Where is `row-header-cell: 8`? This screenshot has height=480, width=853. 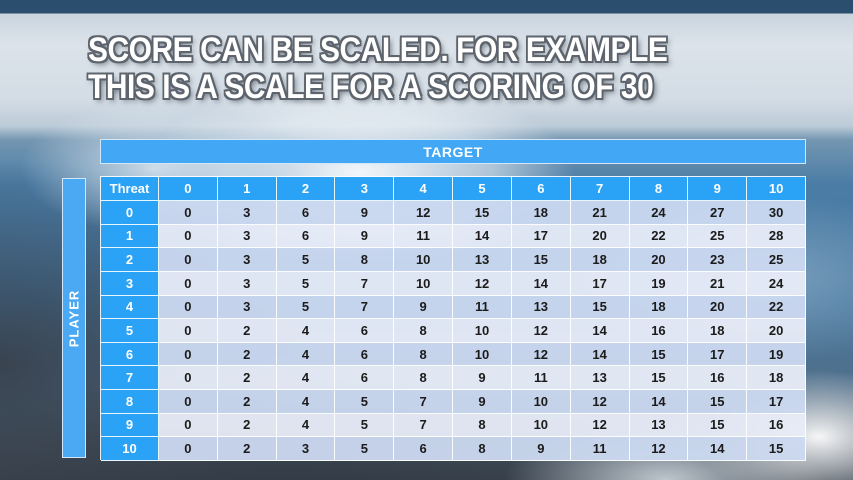 row-header-cell: 8 is located at coordinates (130, 402).